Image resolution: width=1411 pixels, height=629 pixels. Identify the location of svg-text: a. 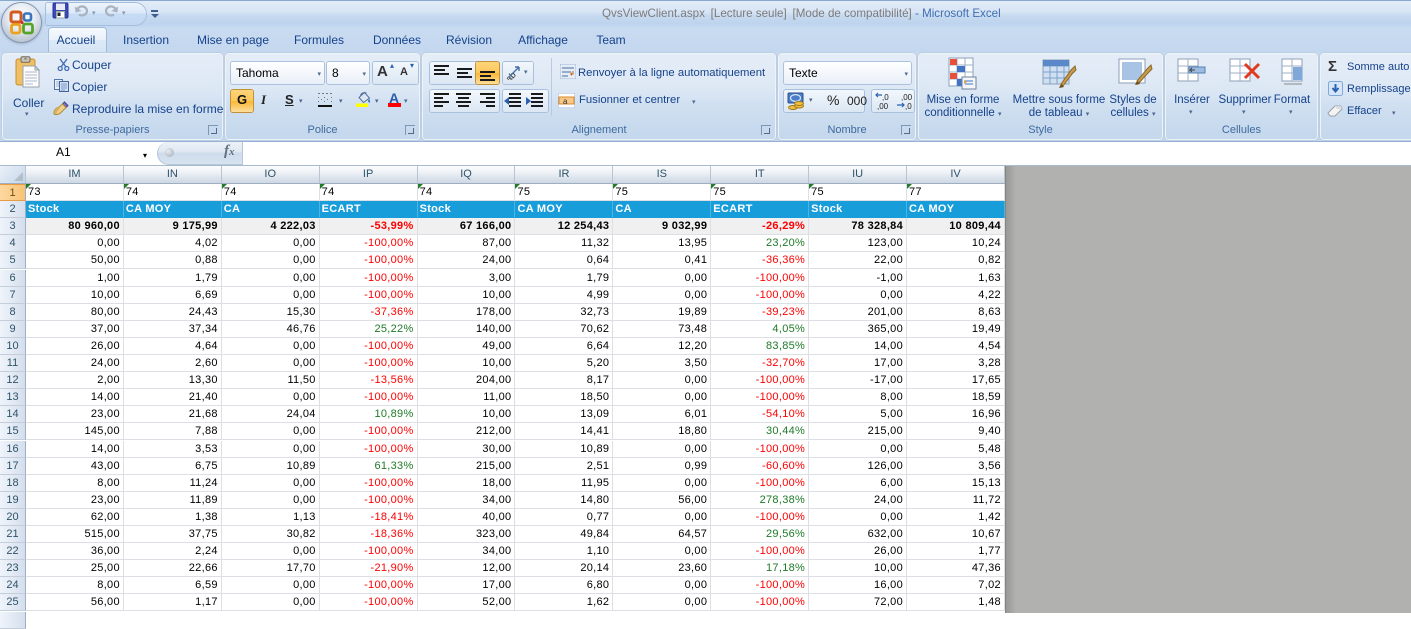
(565, 101).